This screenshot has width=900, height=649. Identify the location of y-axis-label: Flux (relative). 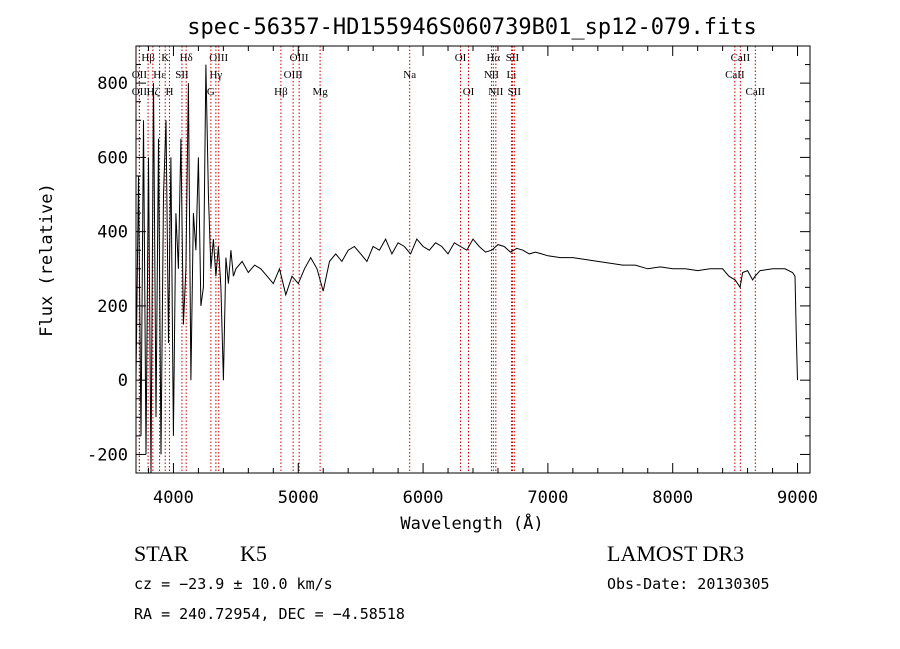
(47, 260).